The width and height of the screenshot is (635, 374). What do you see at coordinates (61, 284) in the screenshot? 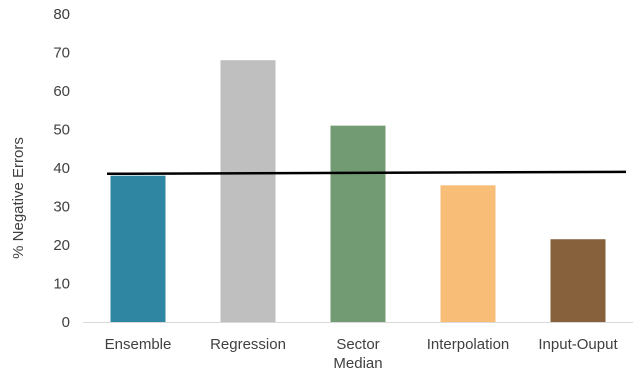
I see `y-tick-label: 10` at bounding box center [61, 284].